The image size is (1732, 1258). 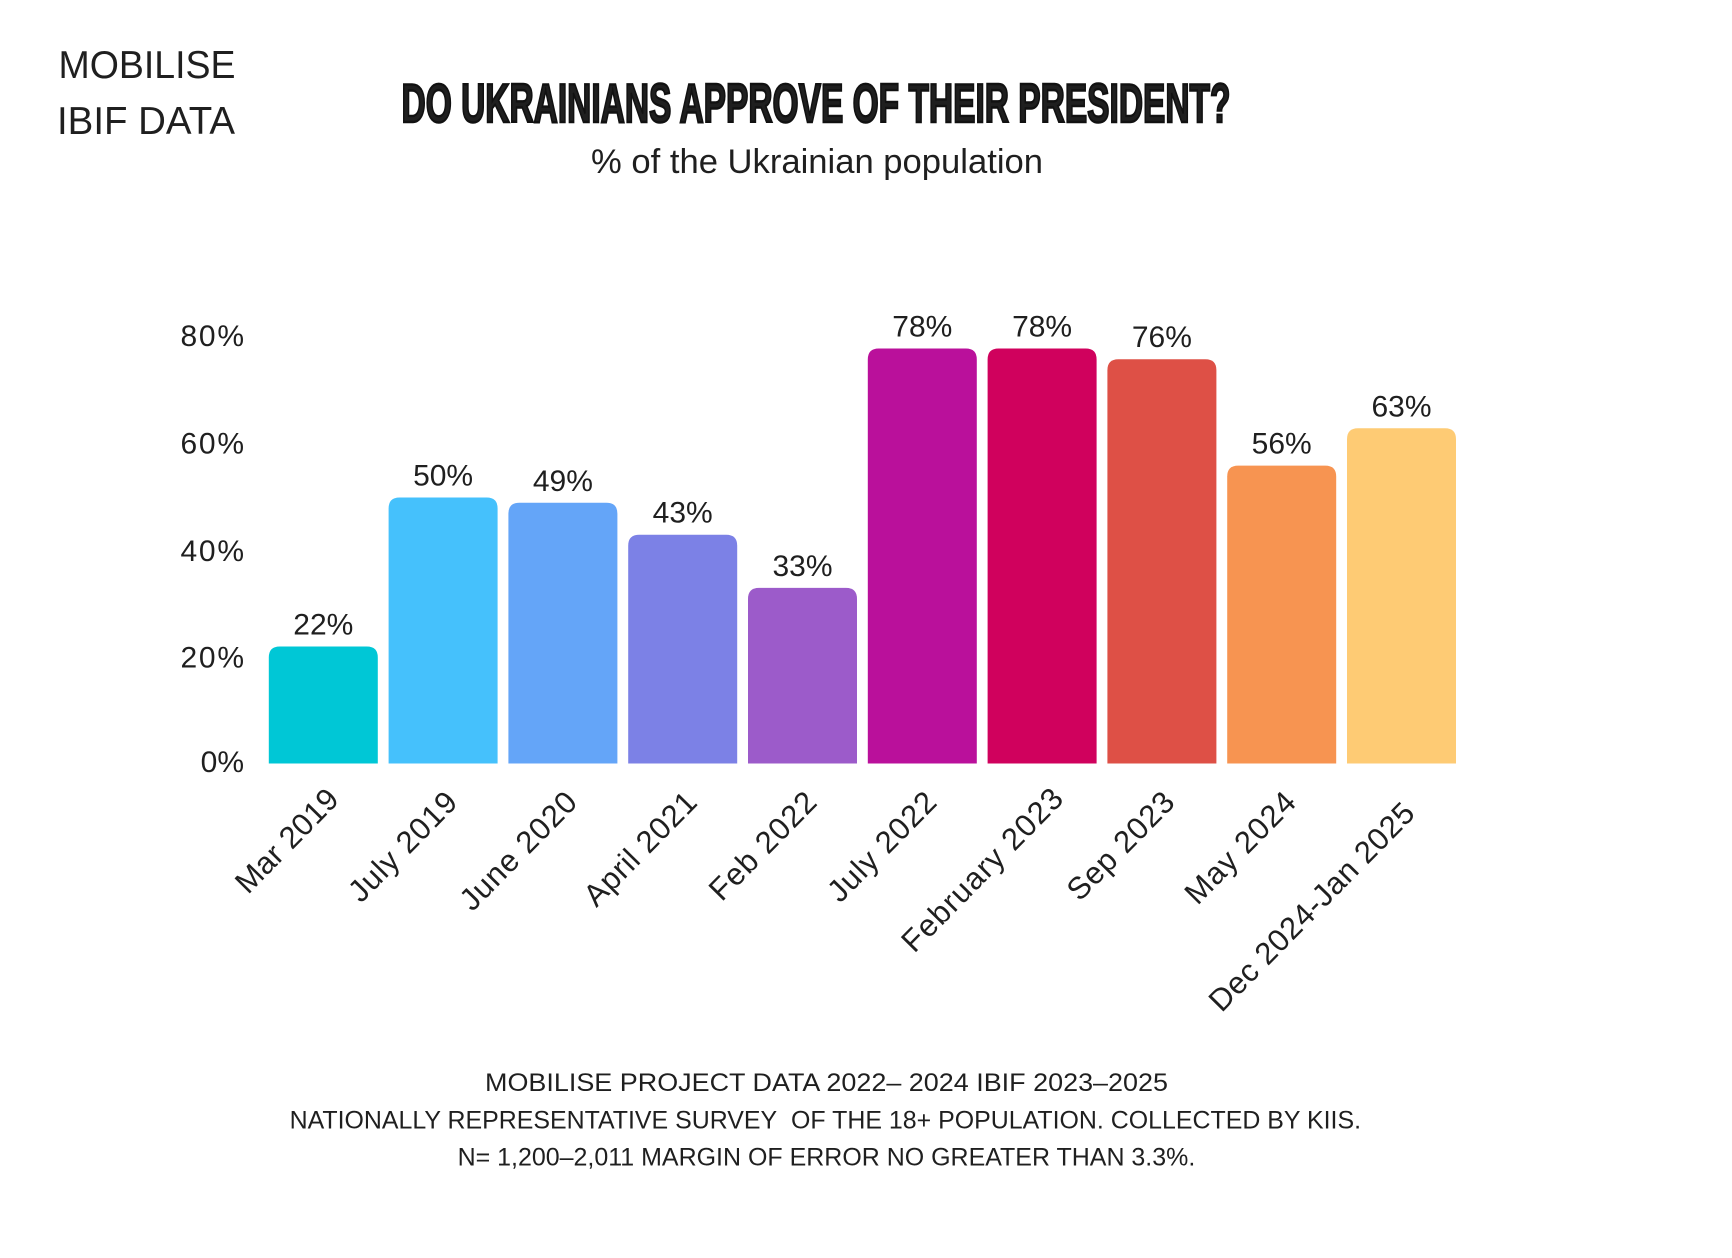 What do you see at coordinates (802, 566) in the screenshot?
I see `svg-text: 33%` at bounding box center [802, 566].